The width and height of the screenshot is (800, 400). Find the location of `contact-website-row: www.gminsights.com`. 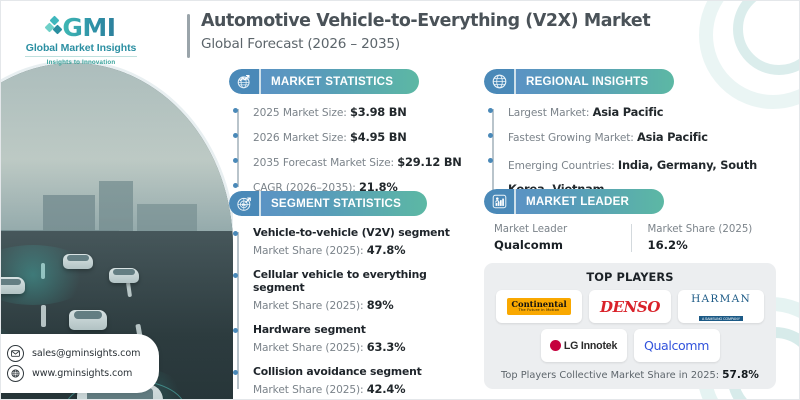

contact-website-row: www.gminsights.com is located at coordinates (78, 373).